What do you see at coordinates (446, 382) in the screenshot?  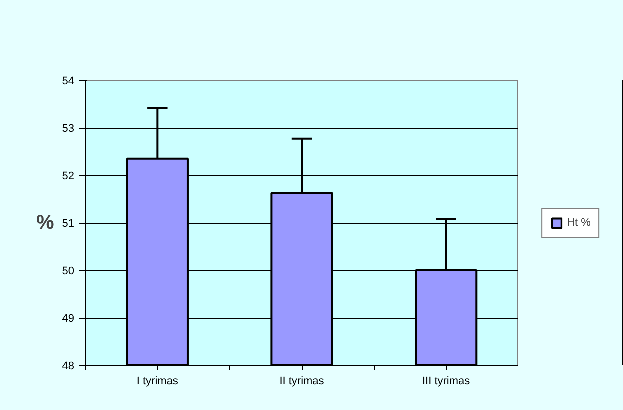 I see `x-tick-label: III tyrimas` at bounding box center [446, 382].